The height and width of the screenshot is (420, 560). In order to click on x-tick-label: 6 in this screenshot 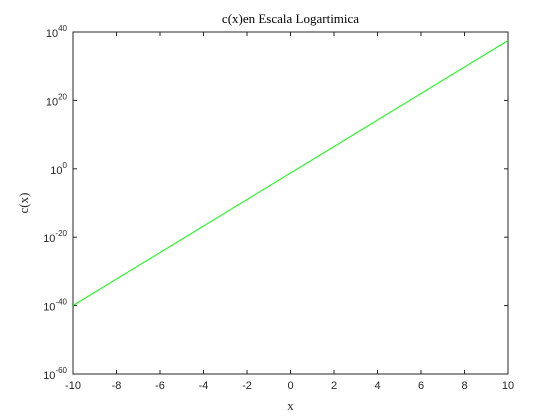, I will do `click(421, 386)`.